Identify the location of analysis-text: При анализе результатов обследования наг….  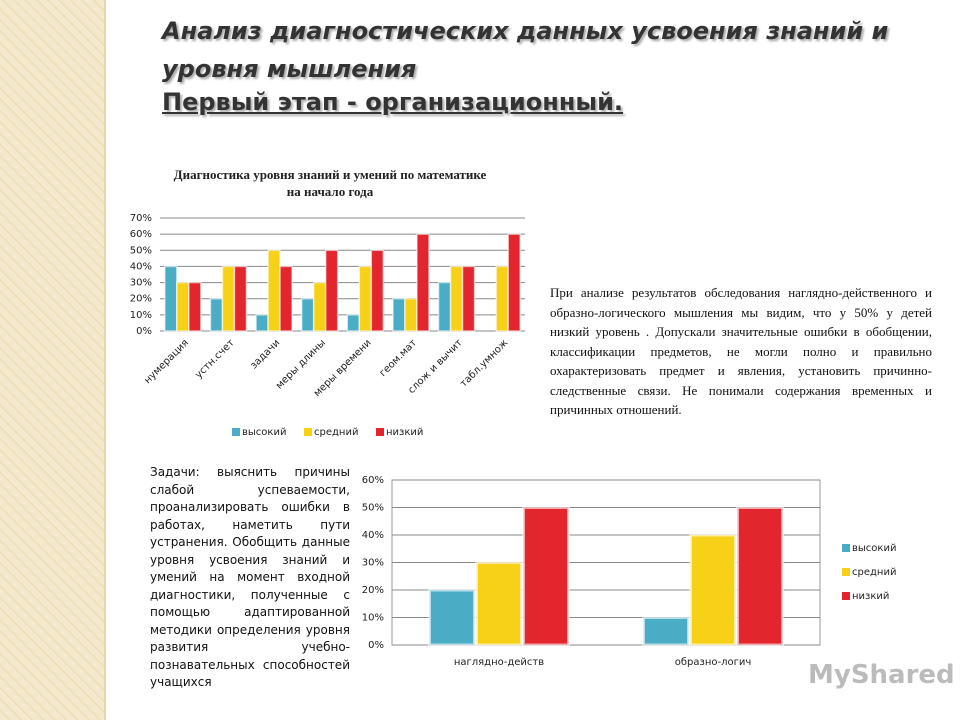
(741, 351).